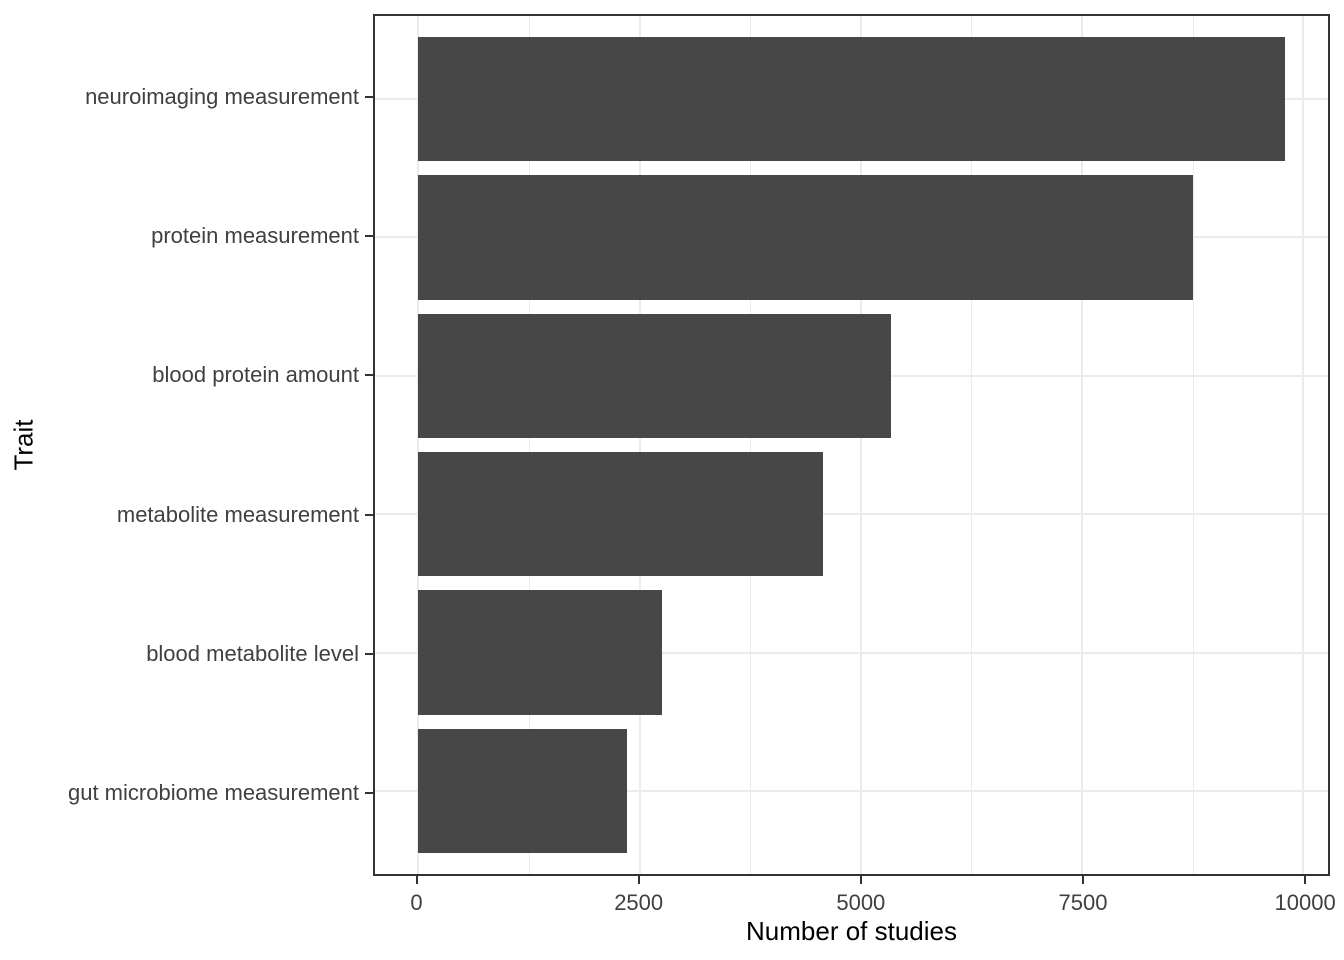  What do you see at coordinates (1083, 902) in the screenshot?
I see `x-tick-label: 7500` at bounding box center [1083, 902].